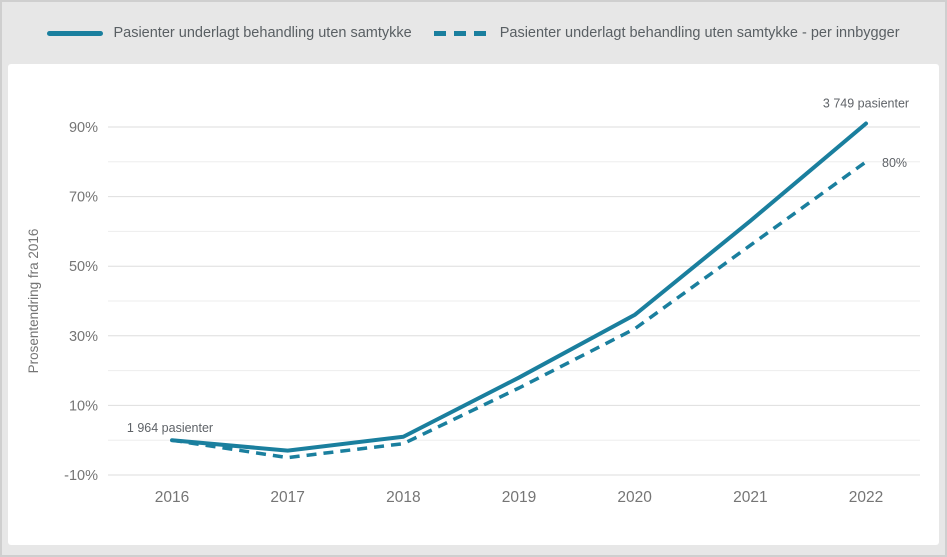  Describe the element at coordinates (83, 267) in the screenshot. I see `y-tick-label: 50%` at that location.